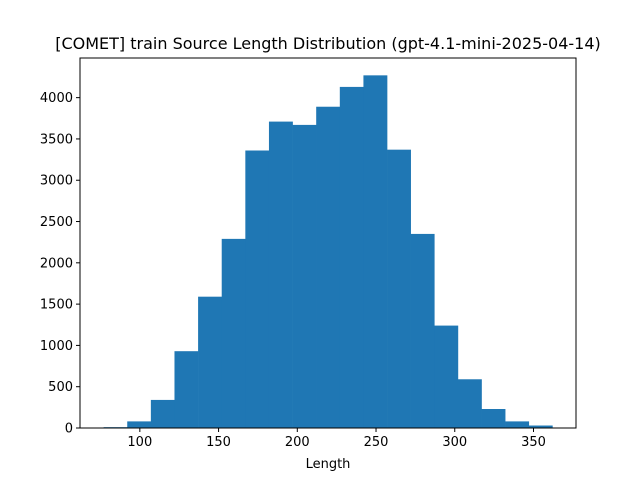 The height and width of the screenshot is (480, 640). Describe the element at coordinates (376, 442) in the screenshot. I see `x-tick-label: 250` at that location.